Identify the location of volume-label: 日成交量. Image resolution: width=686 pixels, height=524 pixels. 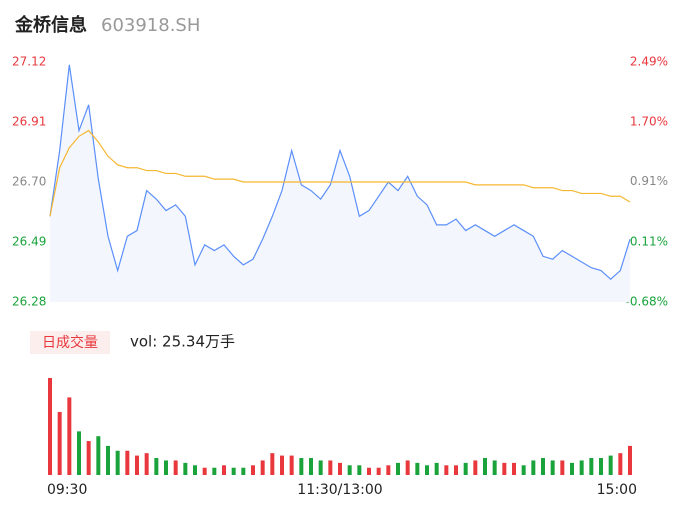
(70, 342).